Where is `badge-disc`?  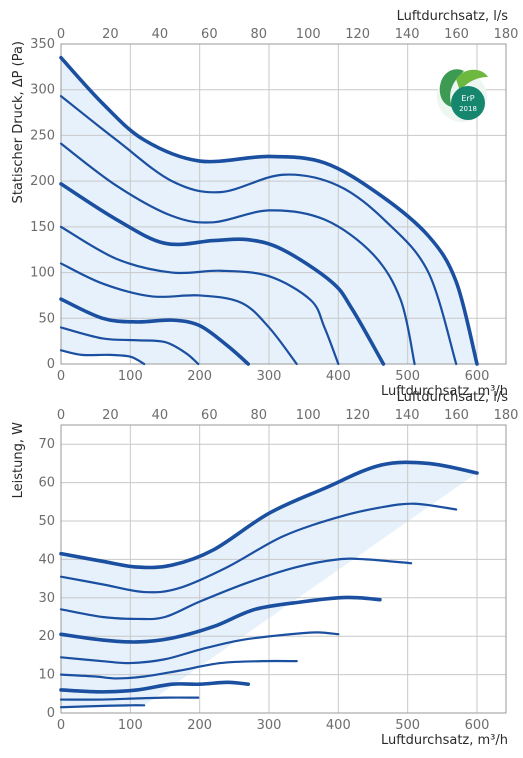 badge-disc is located at coordinates (468, 103).